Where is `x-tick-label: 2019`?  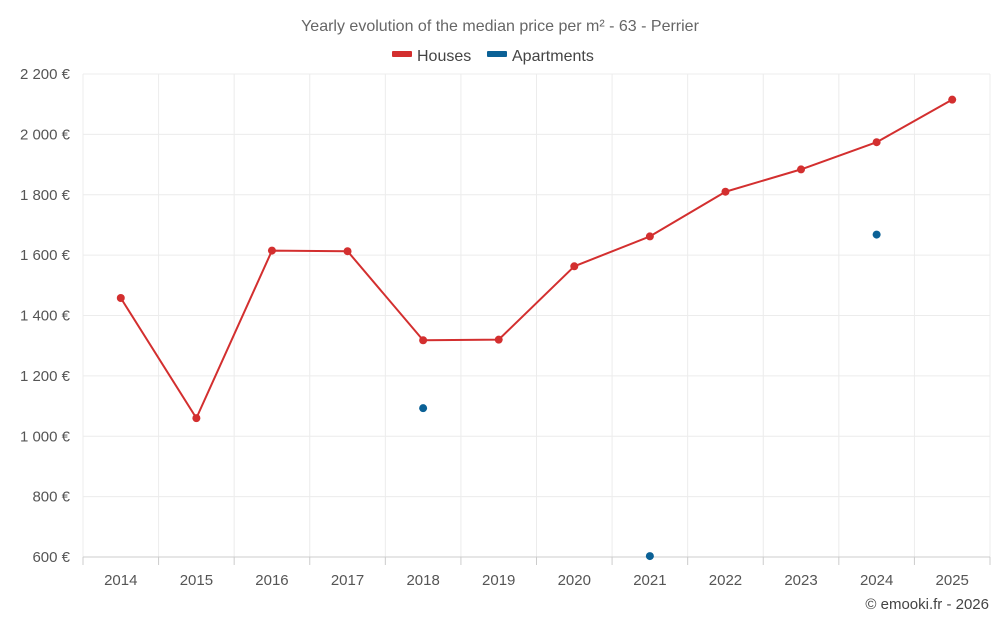
x-tick-label: 2019 is located at coordinates (498, 580).